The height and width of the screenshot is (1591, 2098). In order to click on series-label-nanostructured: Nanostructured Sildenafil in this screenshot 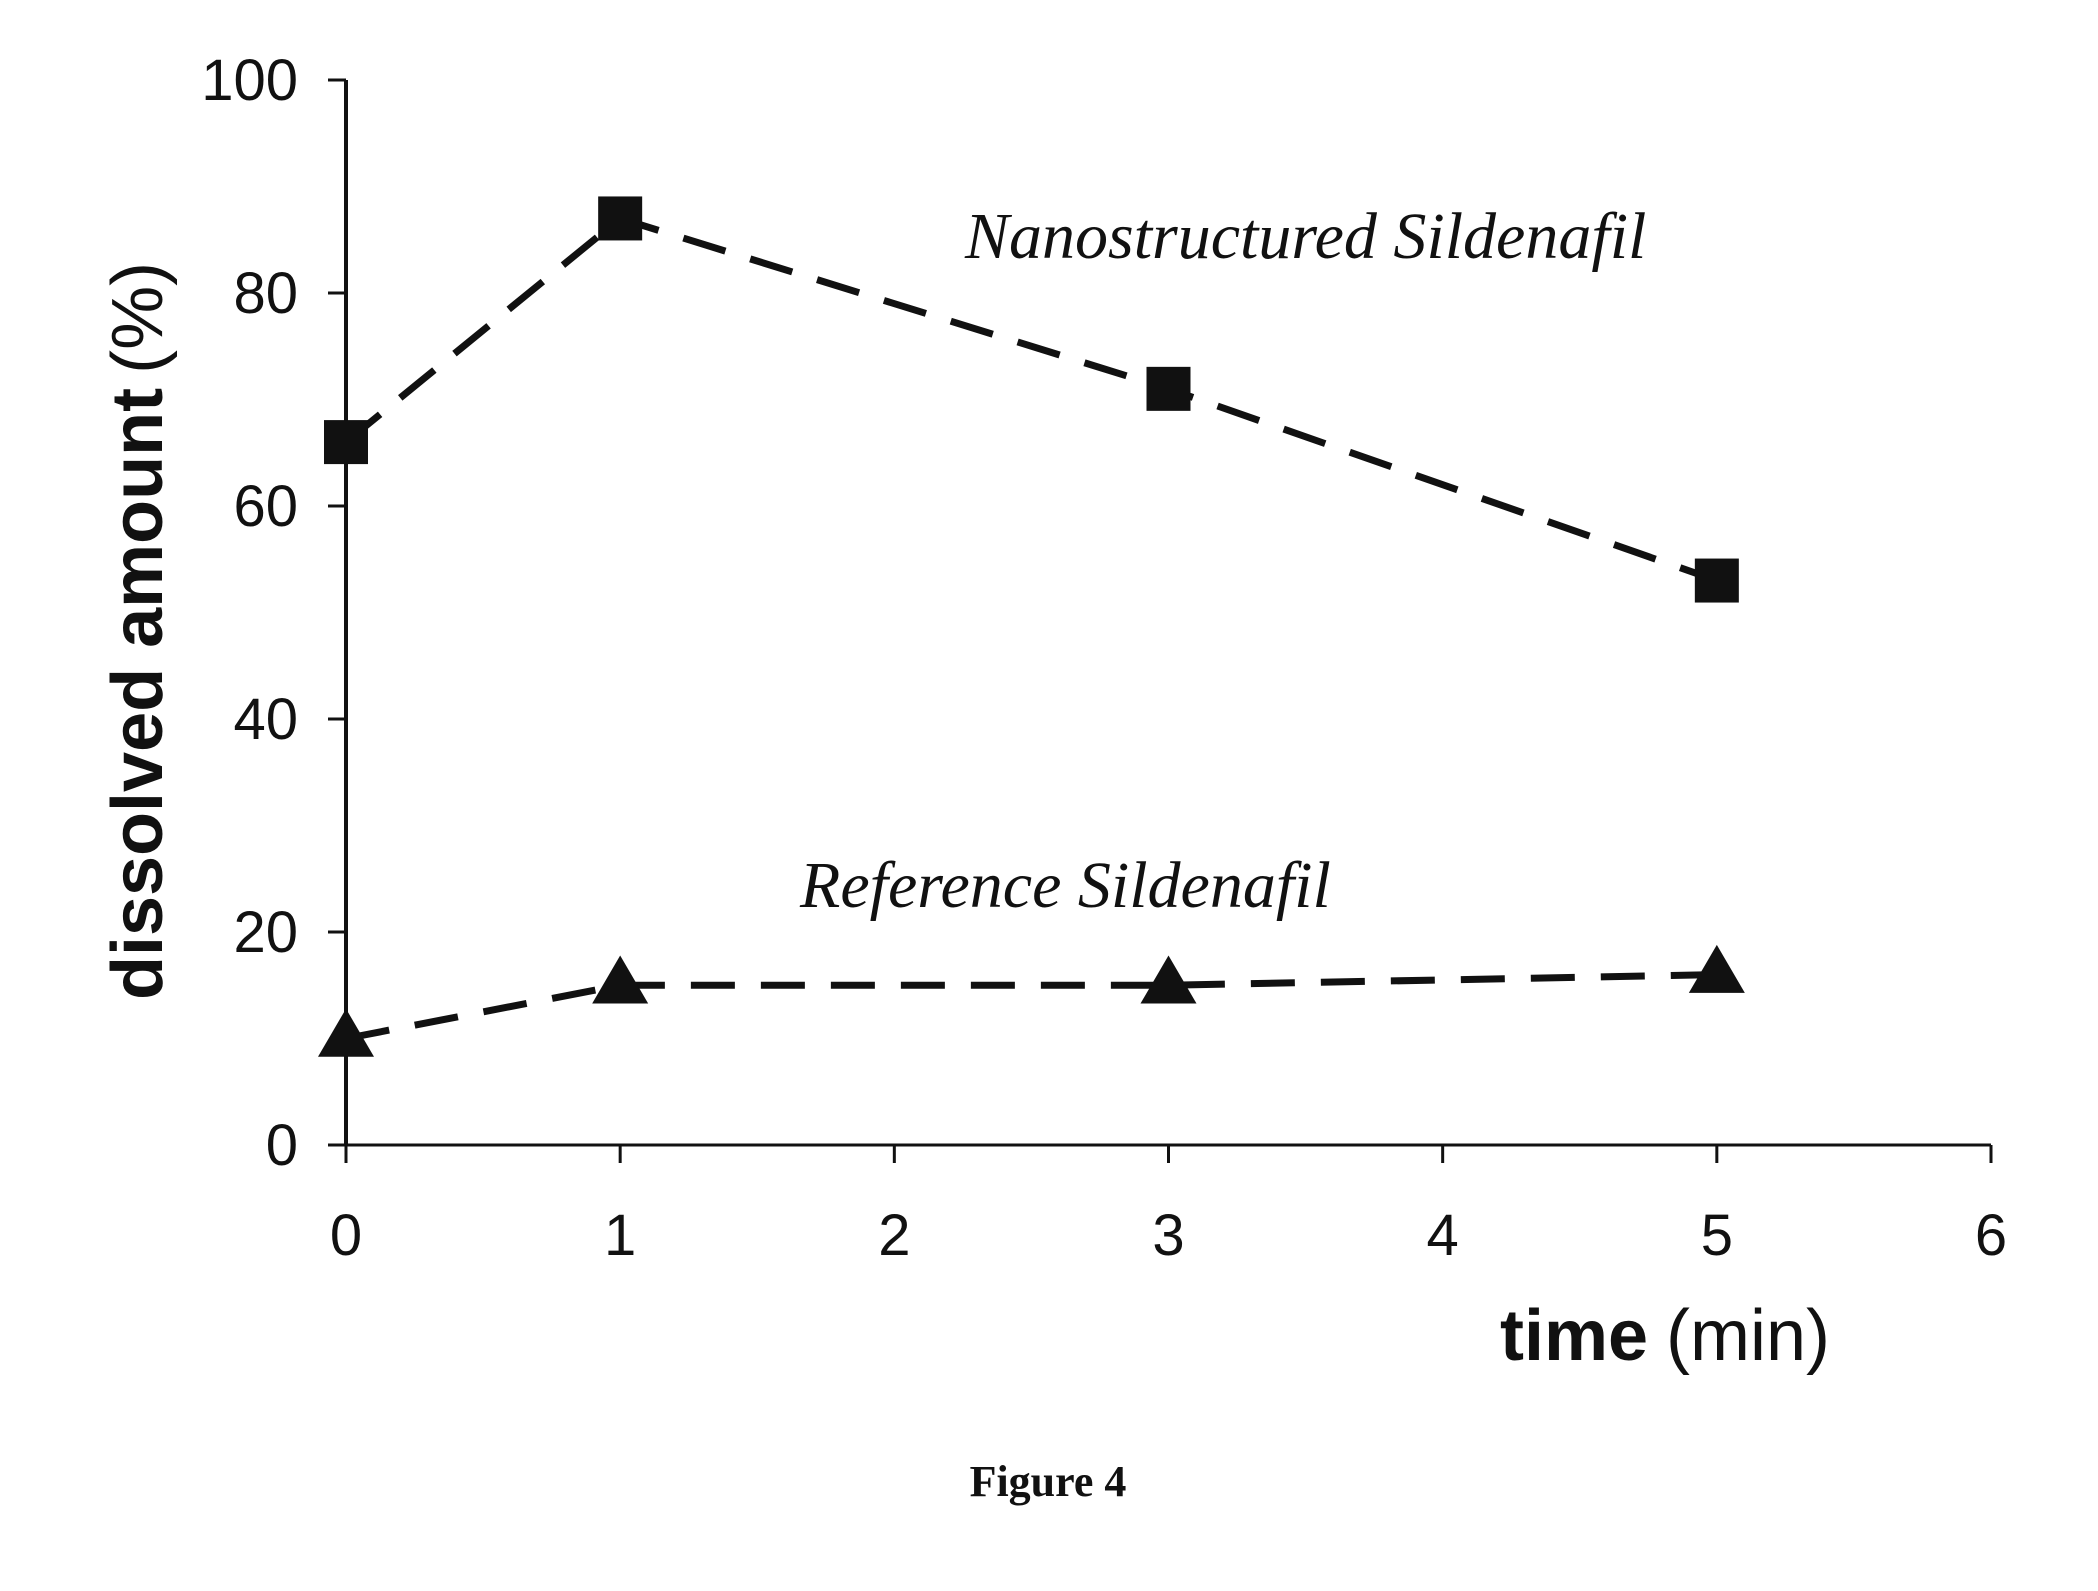, I will do `click(1305, 236)`.